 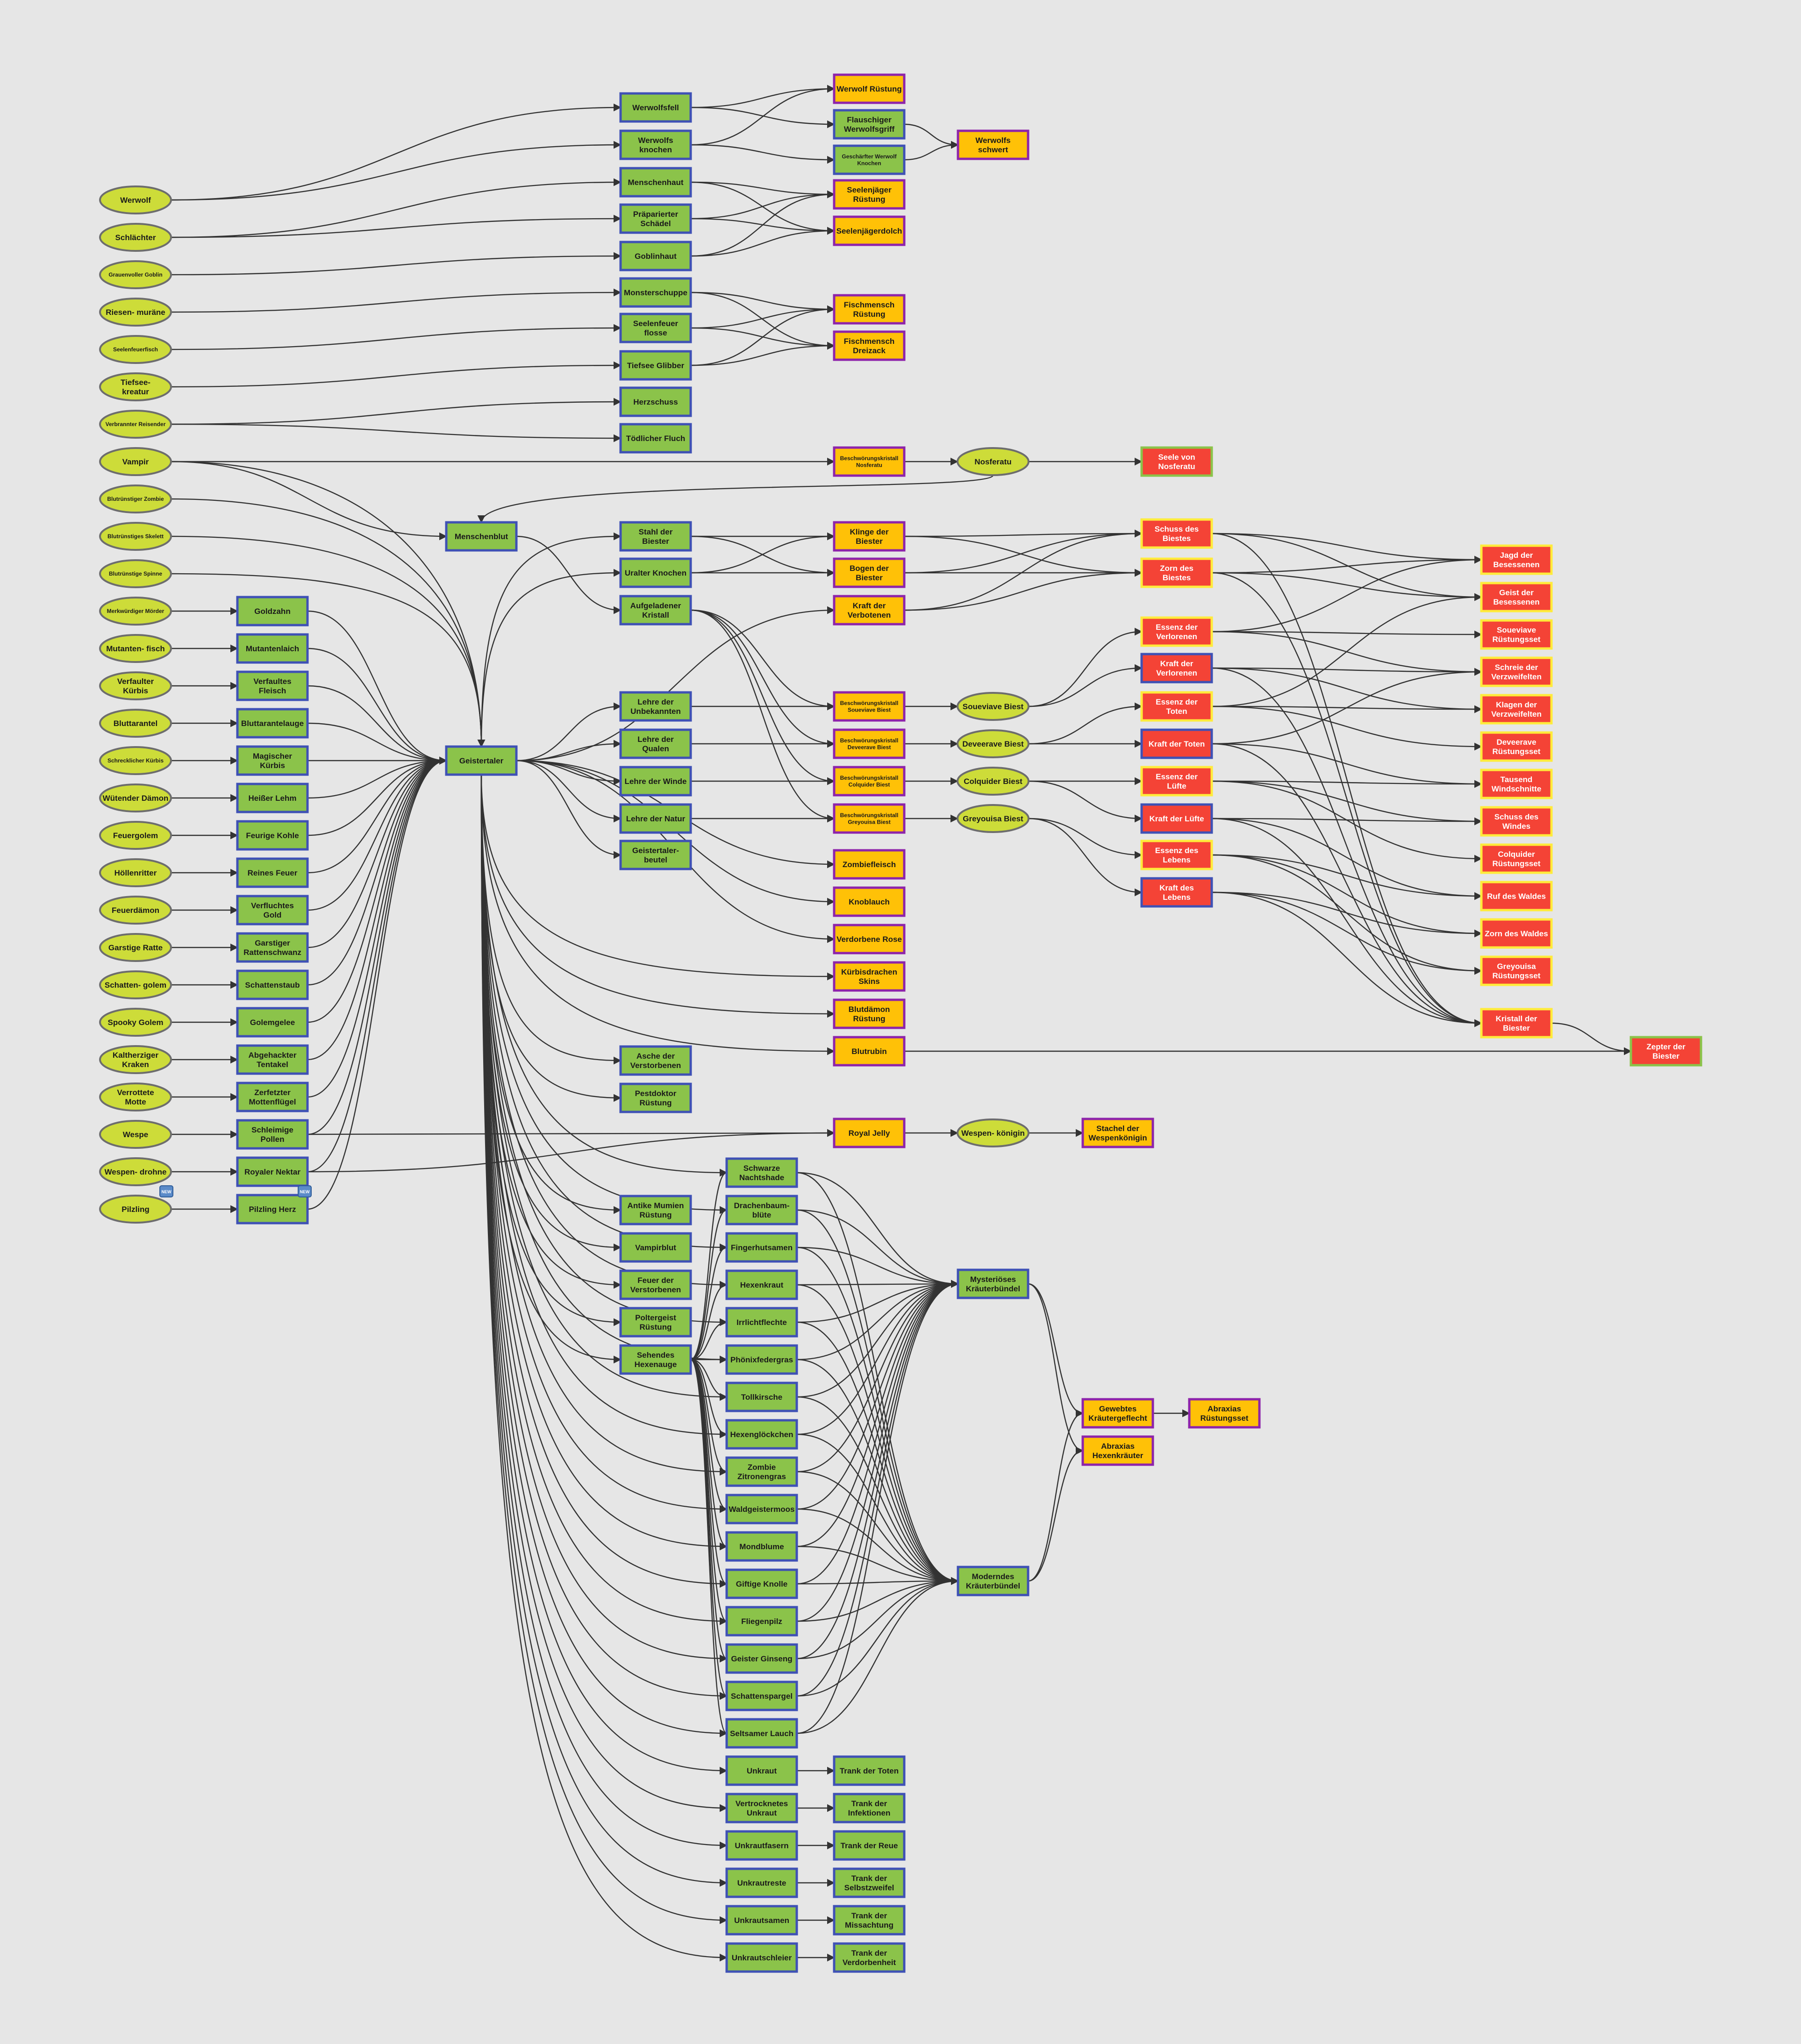 What do you see at coordinates (1225, 1413) in the screenshot?
I see `node-label: Abraxias Rüstungsset` at bounding box center [1225, 1413].